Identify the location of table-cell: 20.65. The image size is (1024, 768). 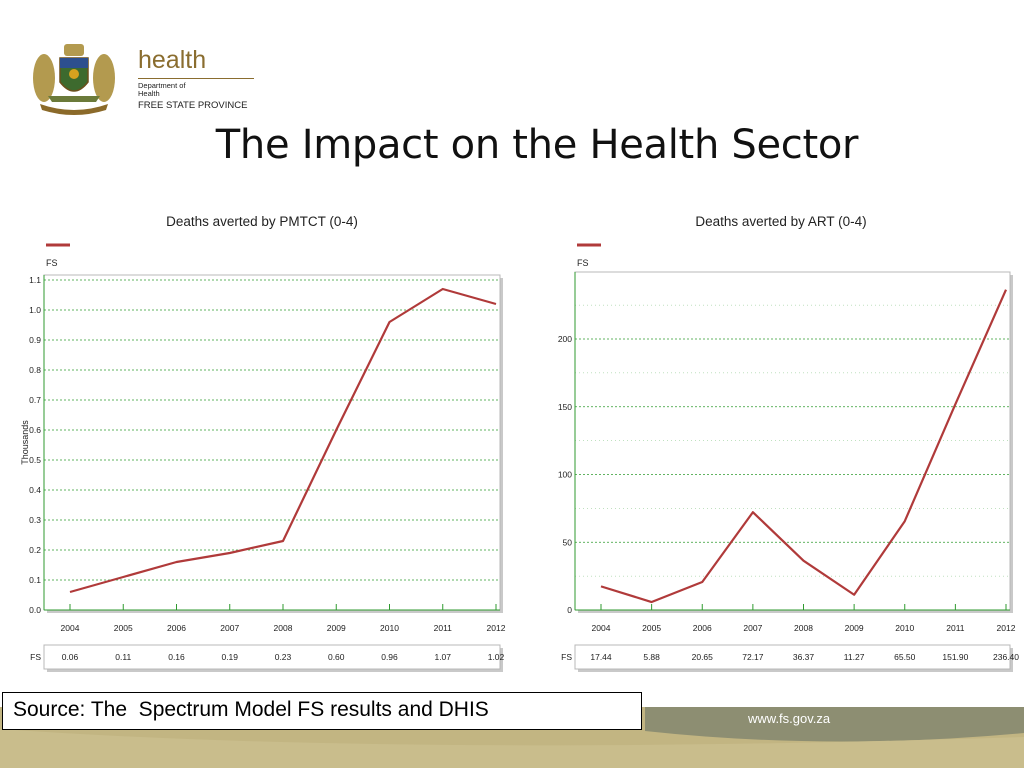
(703, 657).